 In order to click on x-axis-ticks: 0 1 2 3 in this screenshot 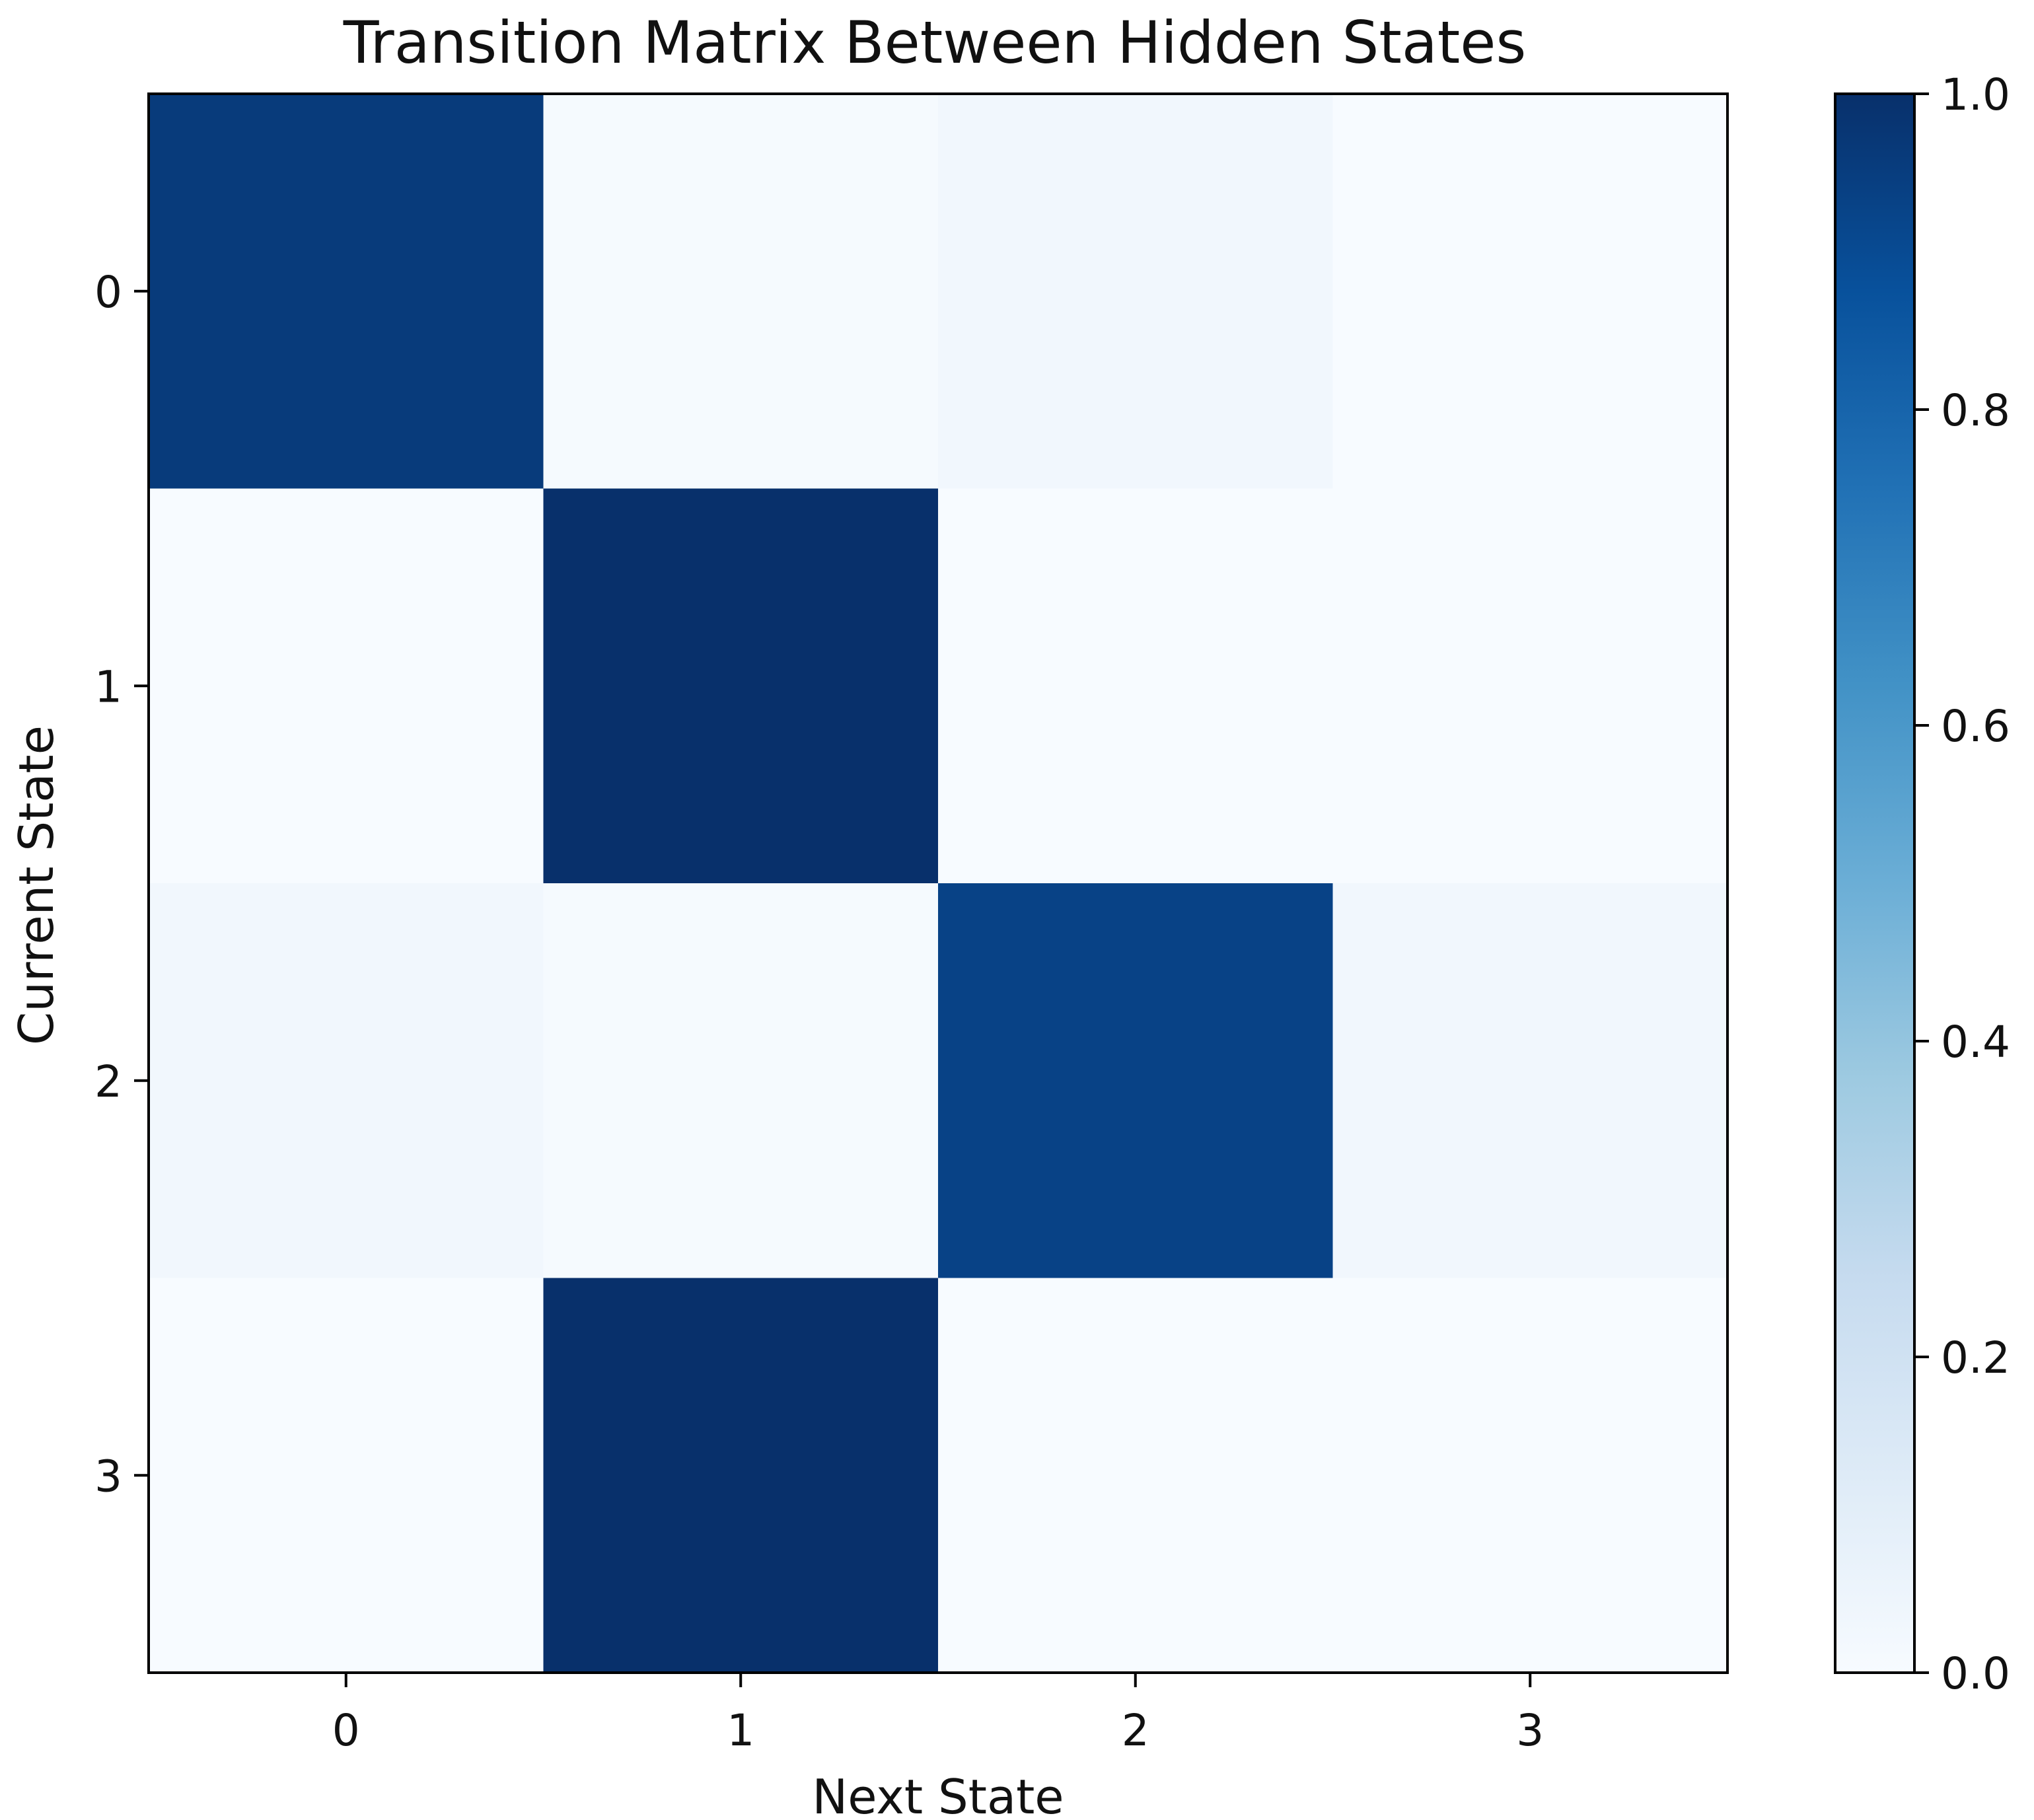, I will do `click(938, 1714)`.